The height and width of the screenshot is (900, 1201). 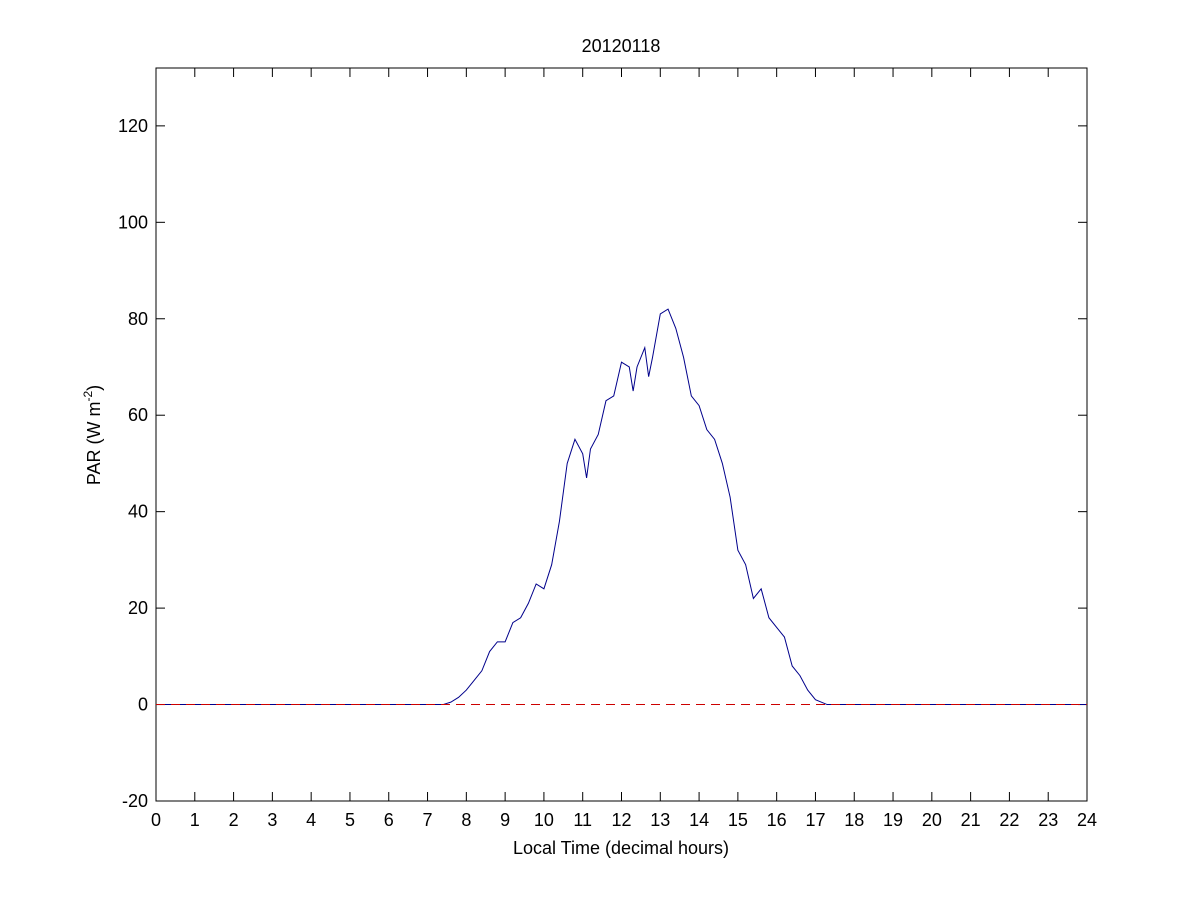 What do you see at coordinates (777, 820) in the screenshot?
I see `x-tick-label: 16` at bounding box center [777, 820].